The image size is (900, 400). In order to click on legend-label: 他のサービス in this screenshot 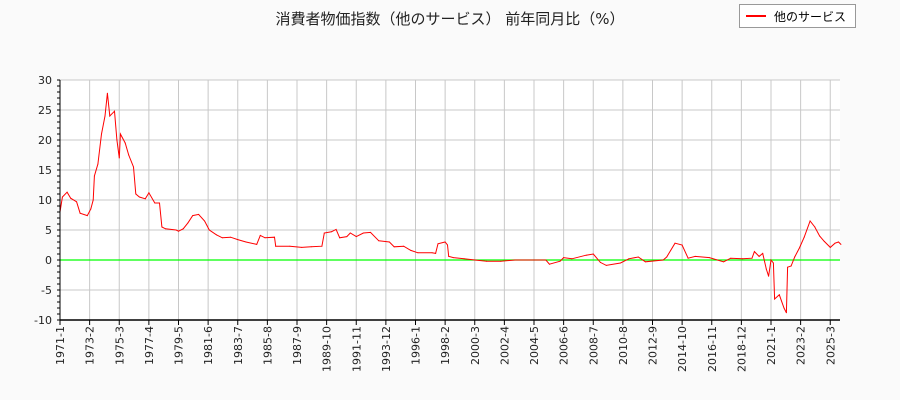, I will do `click(810, 16)`.